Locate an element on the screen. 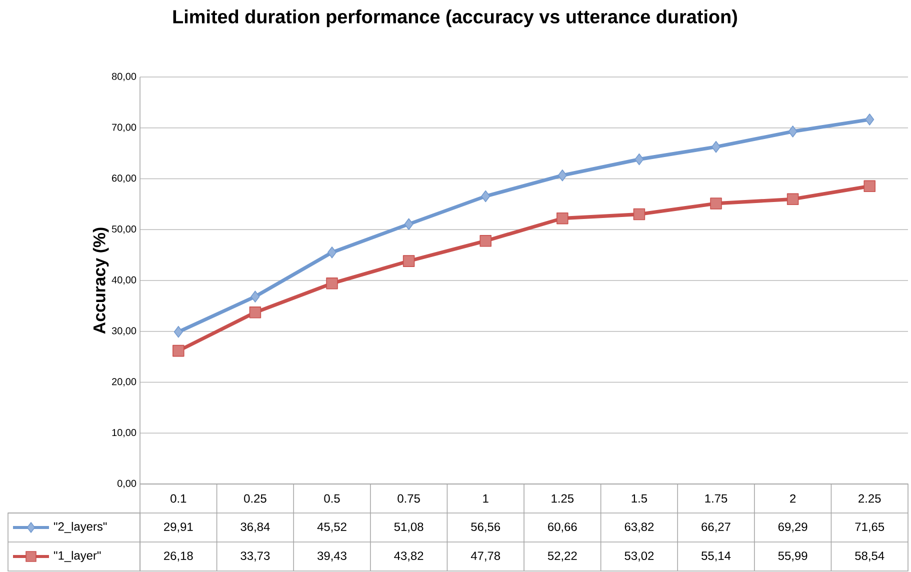  y-tick-label: 20,00 is located at coordinates (124, 382).